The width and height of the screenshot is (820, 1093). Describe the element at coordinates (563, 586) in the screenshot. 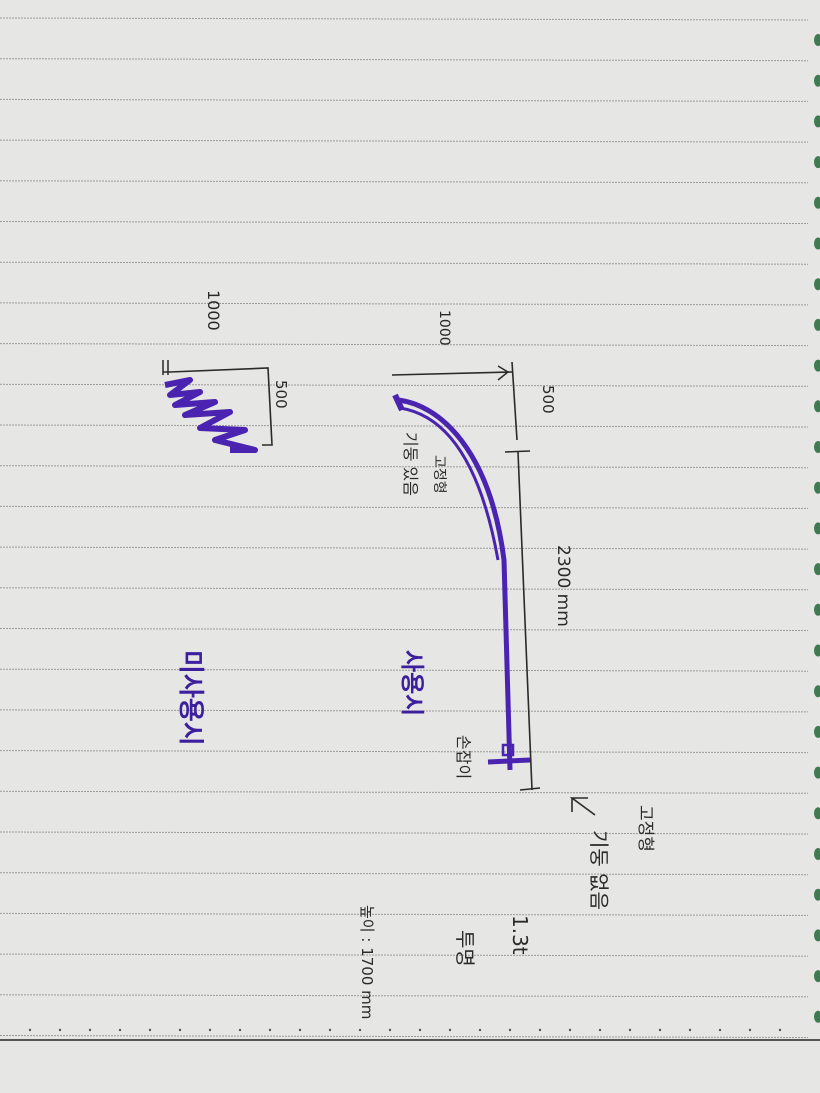

I see `used-length-label: 2300 mm` at that location.